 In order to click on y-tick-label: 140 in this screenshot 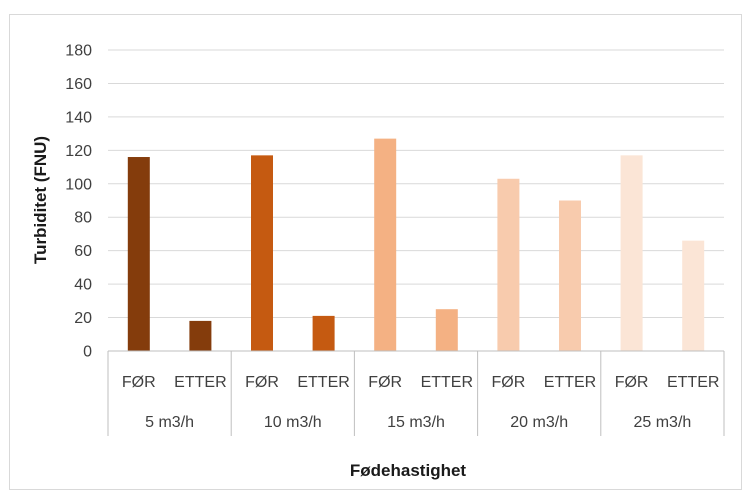, I will do `click(78, 117)`.